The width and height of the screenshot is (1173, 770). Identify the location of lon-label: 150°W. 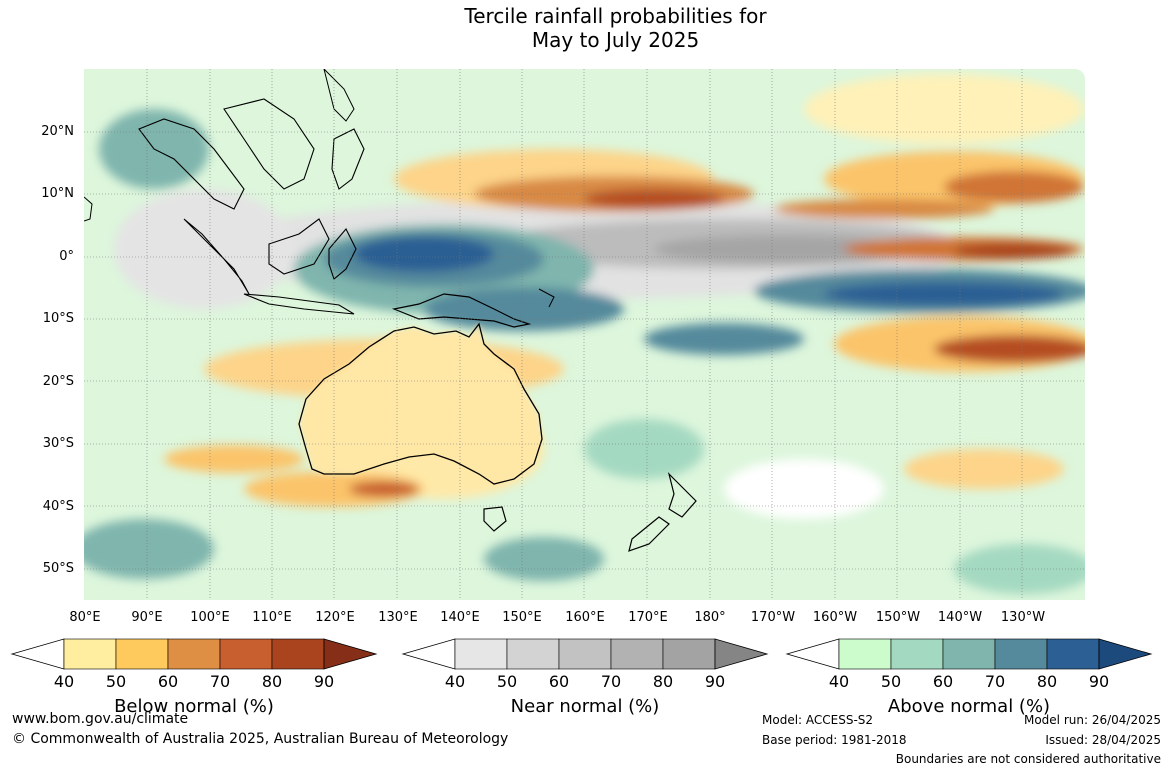
(898, 617).